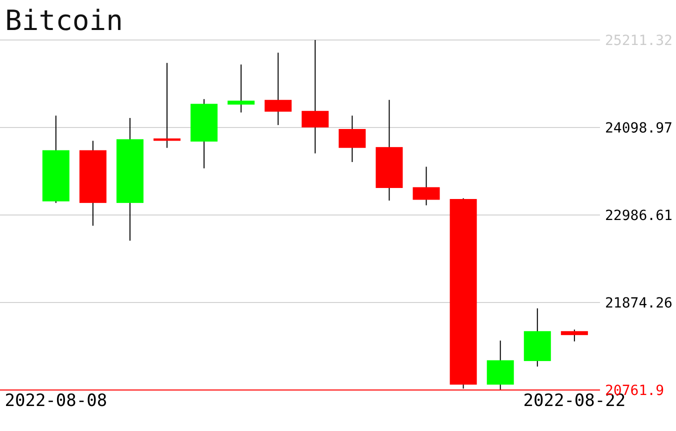 This screenshot has height=431, width=676. What do you see at coordinates (638, 216) in the screenshot?
I see `y-tick-label: 22986.61` at bounding box center [638, 216].